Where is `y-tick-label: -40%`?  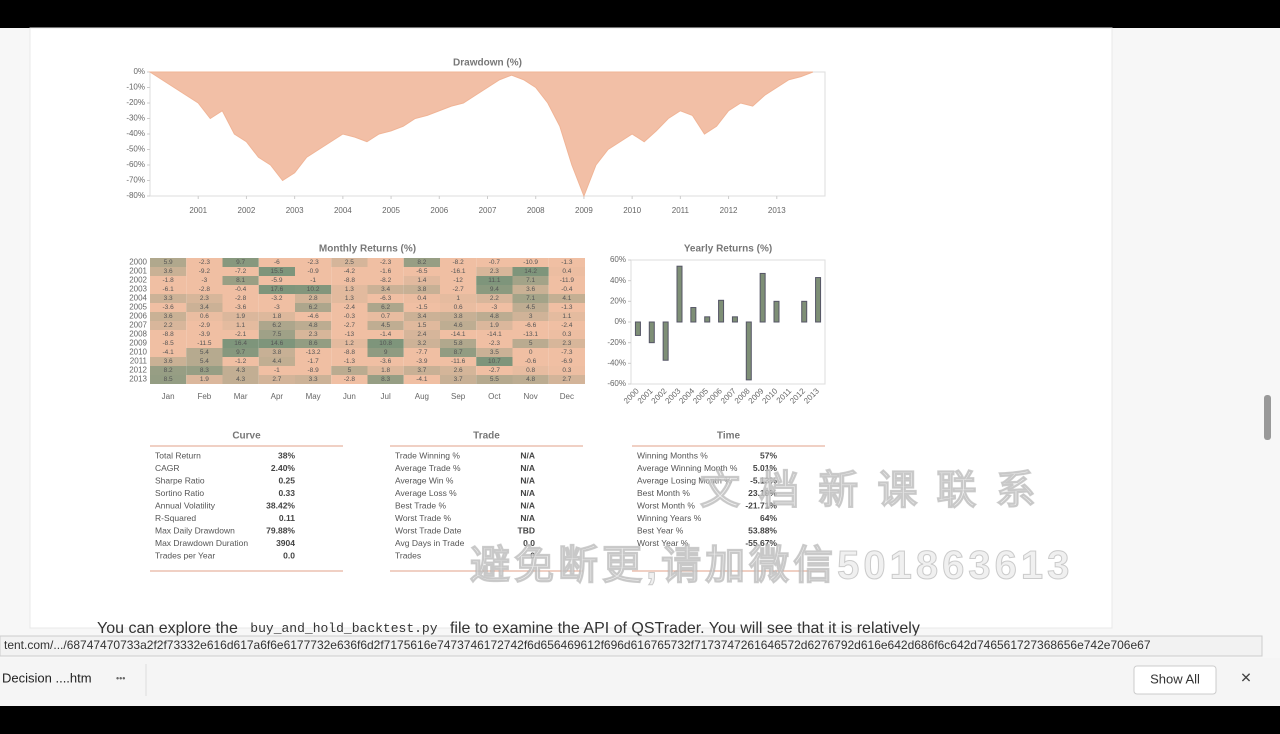 y-tick-label: -40% is located at coordinates (616, 362).